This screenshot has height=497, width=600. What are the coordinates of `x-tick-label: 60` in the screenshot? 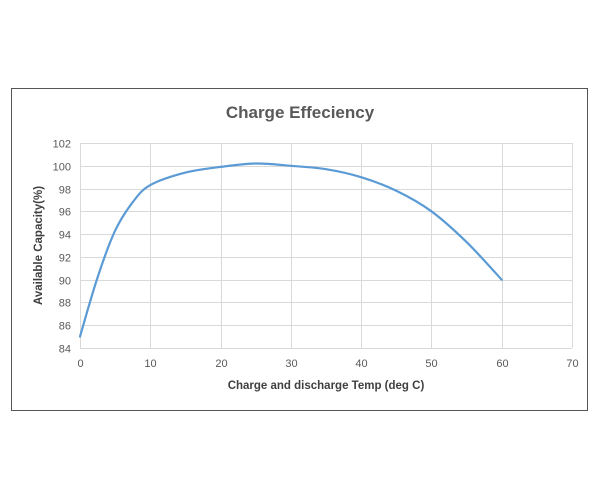 It's located at (502, 364).